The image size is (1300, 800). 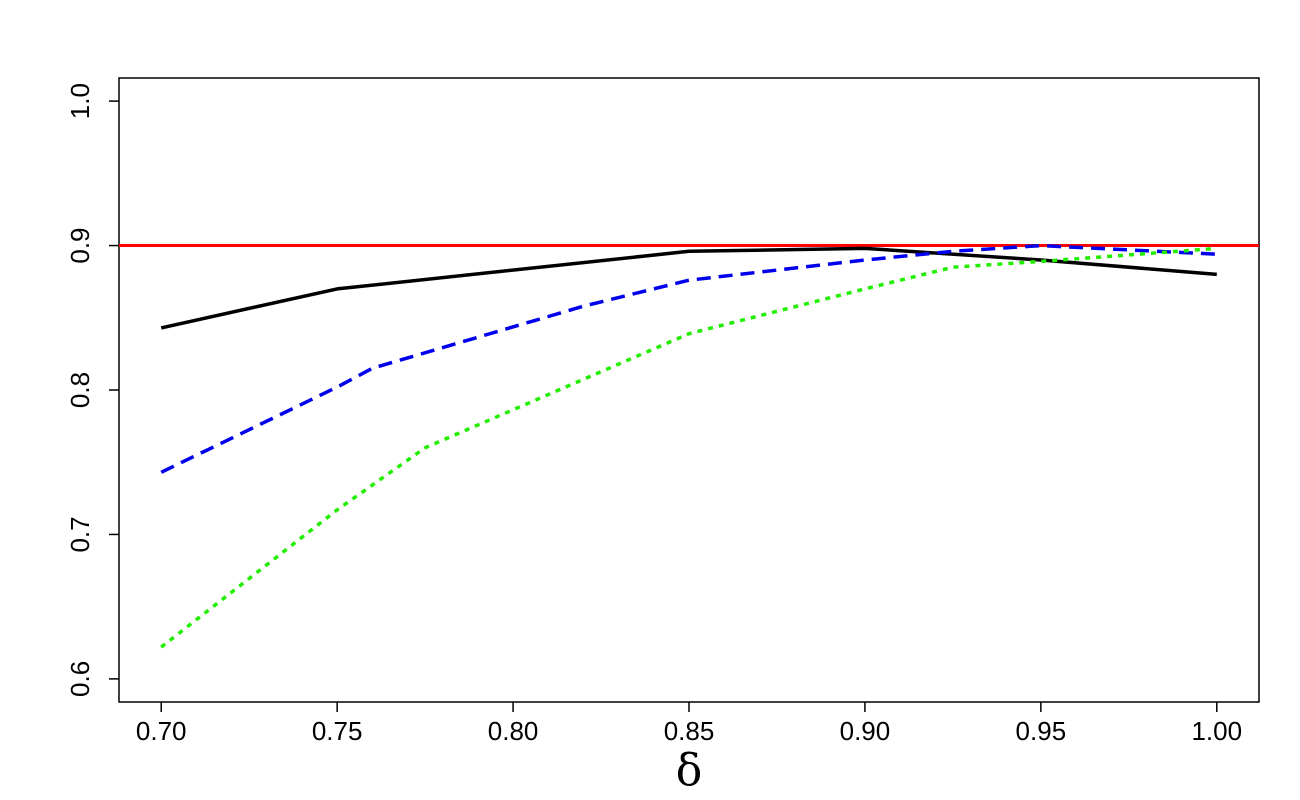 What do you see at coordinates (1216, 731) in the screenshot?
I see `x-tick-label: 1.00` at bounding box center [1216, 731].